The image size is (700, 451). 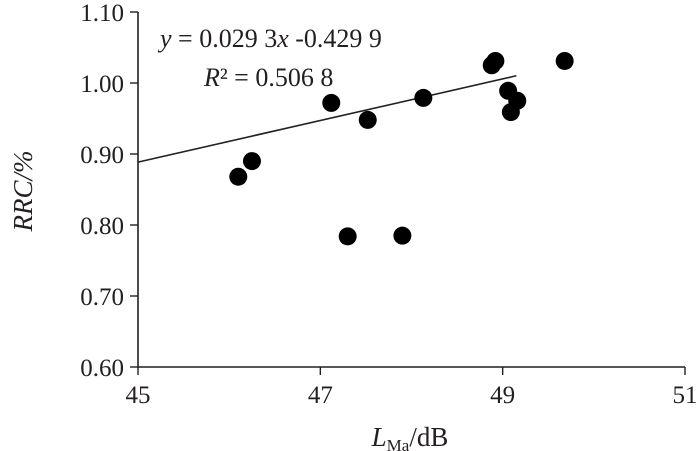 What do you see at coordinates (102, 368) in the screenshot?
I see `y-tick-label: 0.60` at bounding box center [102, 368].